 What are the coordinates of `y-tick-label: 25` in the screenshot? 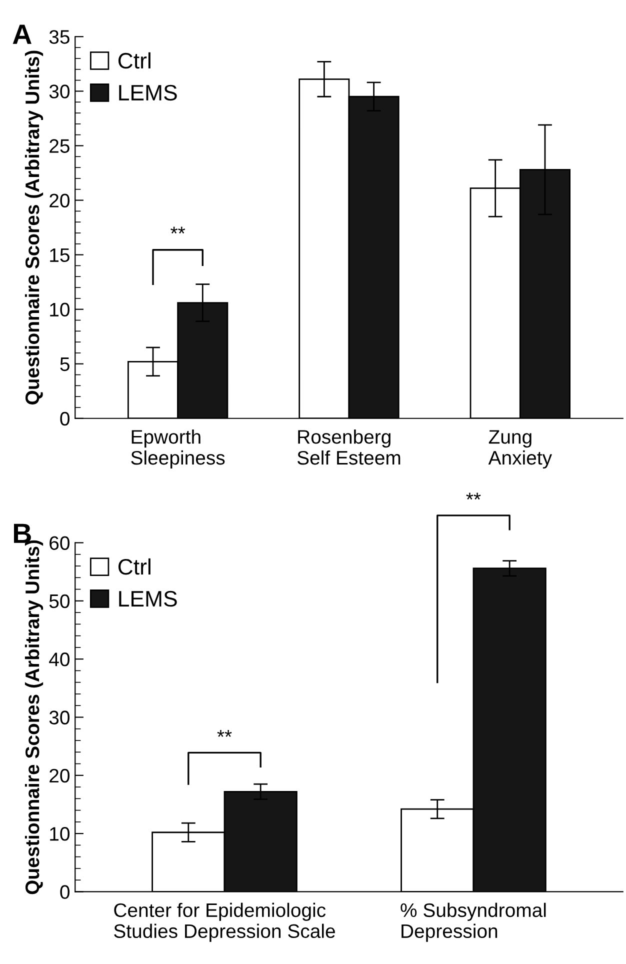 It's located at (60, 146).